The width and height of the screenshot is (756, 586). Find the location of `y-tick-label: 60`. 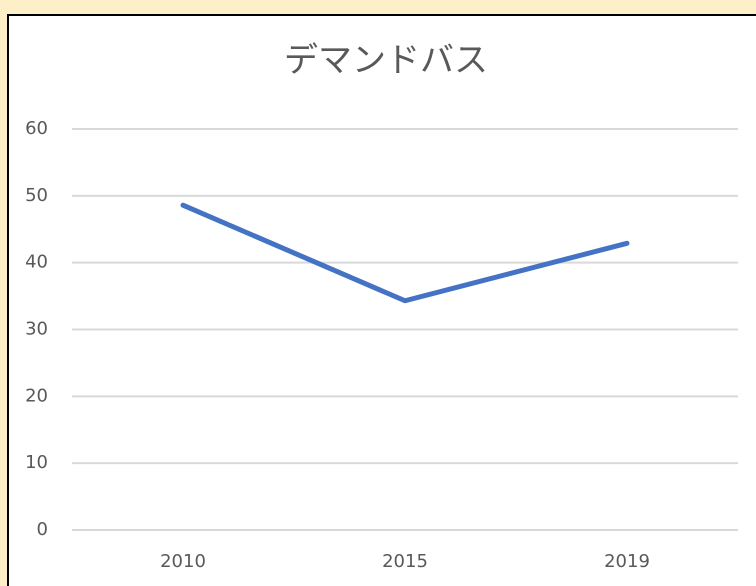

y-tick-label: 60 is located at coordinates (36, 128).